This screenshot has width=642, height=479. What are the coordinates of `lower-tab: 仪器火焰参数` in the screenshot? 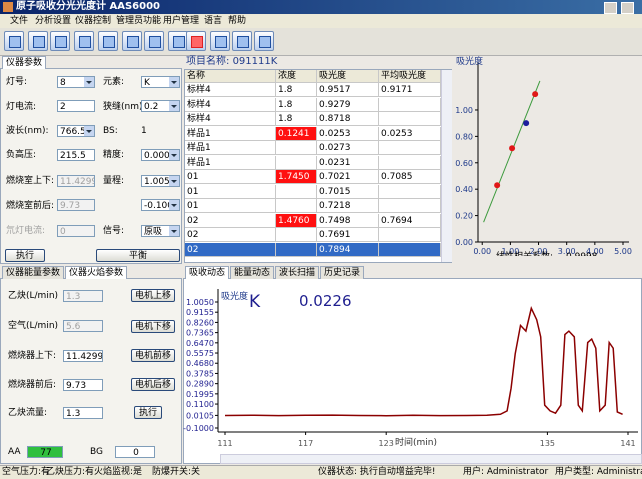 It's located at (96, 272).